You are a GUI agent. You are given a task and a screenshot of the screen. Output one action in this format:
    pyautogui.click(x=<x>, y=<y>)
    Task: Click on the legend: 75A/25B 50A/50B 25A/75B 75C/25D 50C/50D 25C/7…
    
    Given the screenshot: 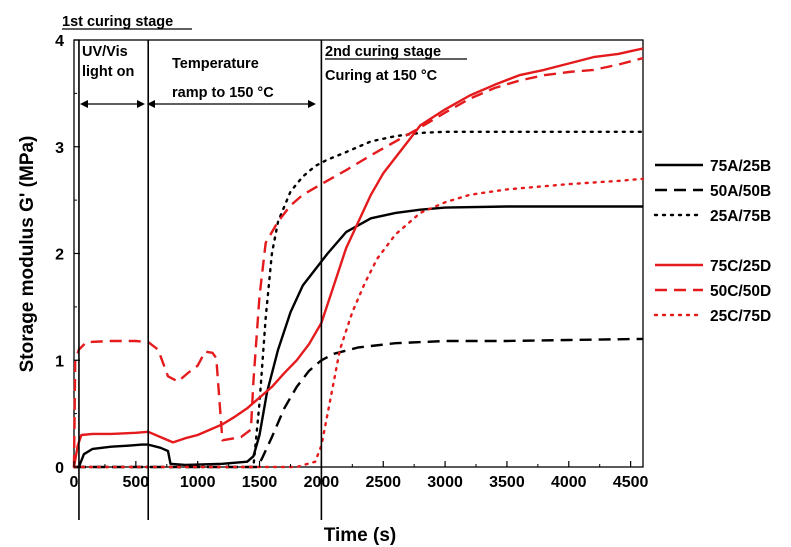 What is the action you would take?
    pyautogui.click(x=712, y=241)
    